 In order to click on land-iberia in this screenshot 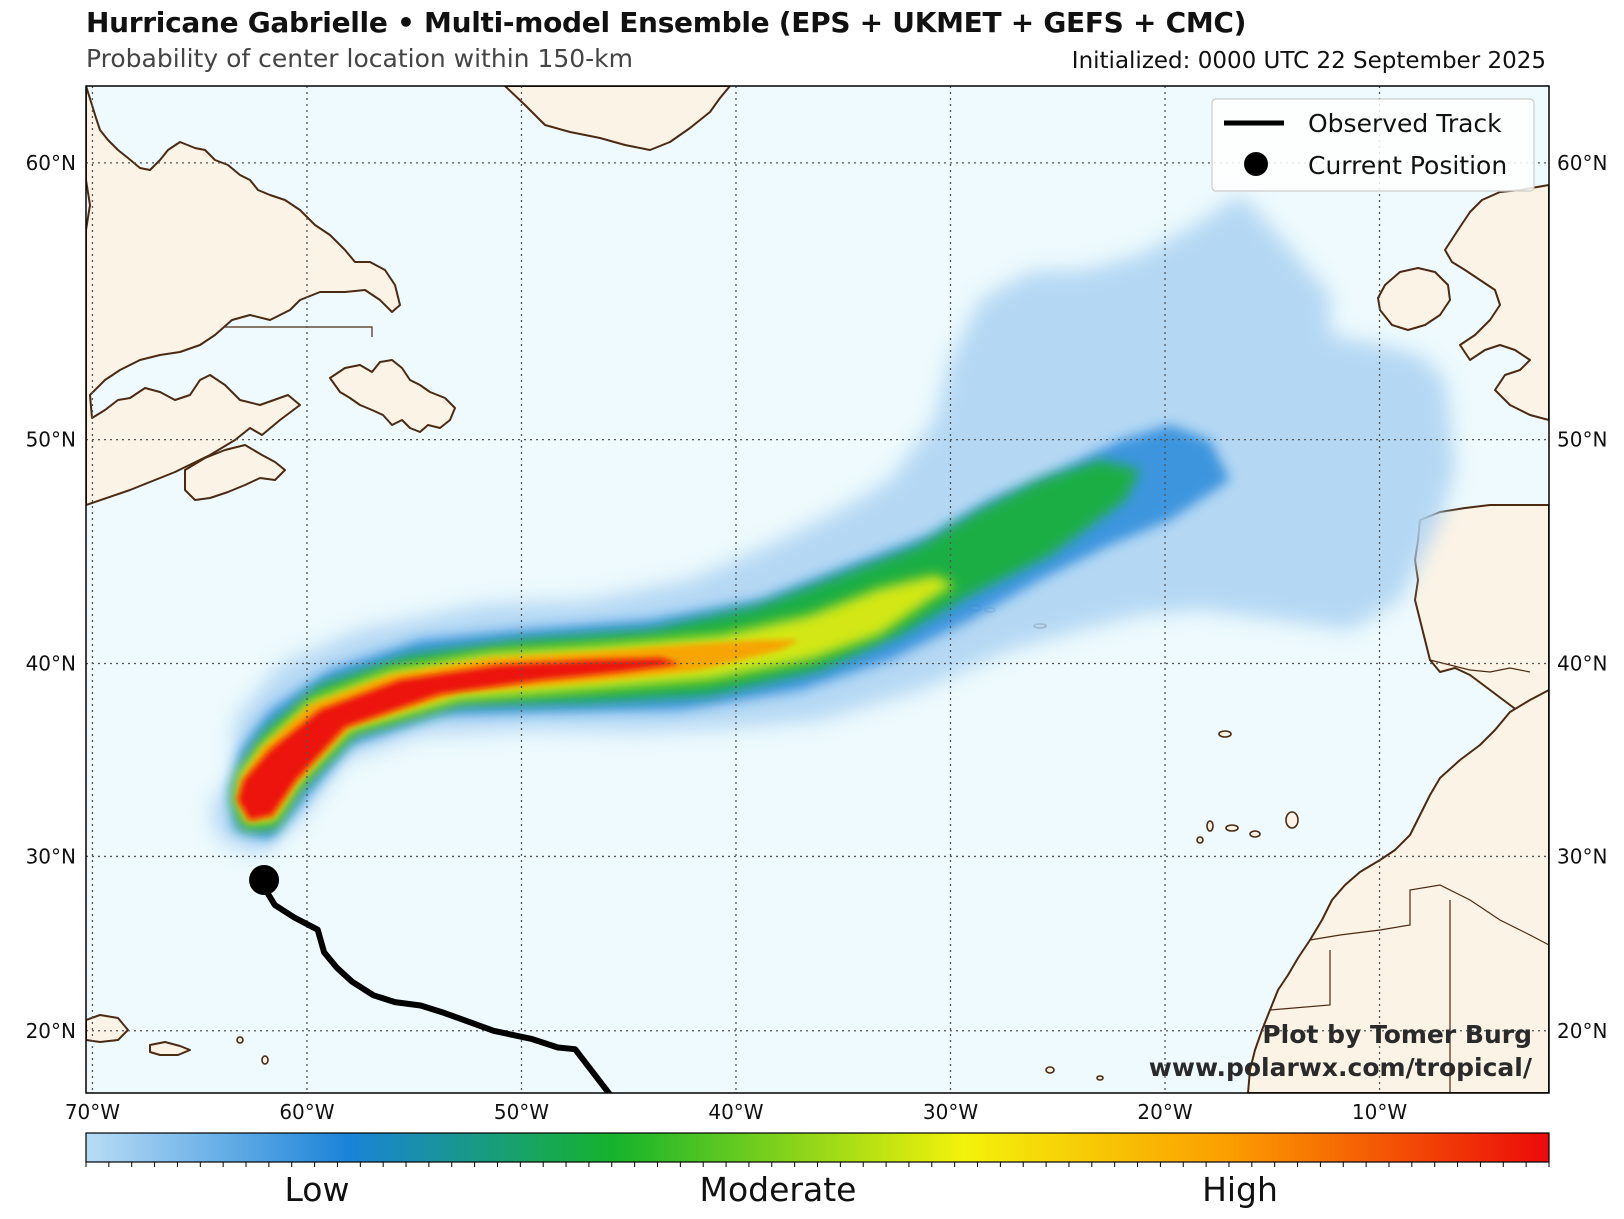, I will do `click(1481, 617)`.